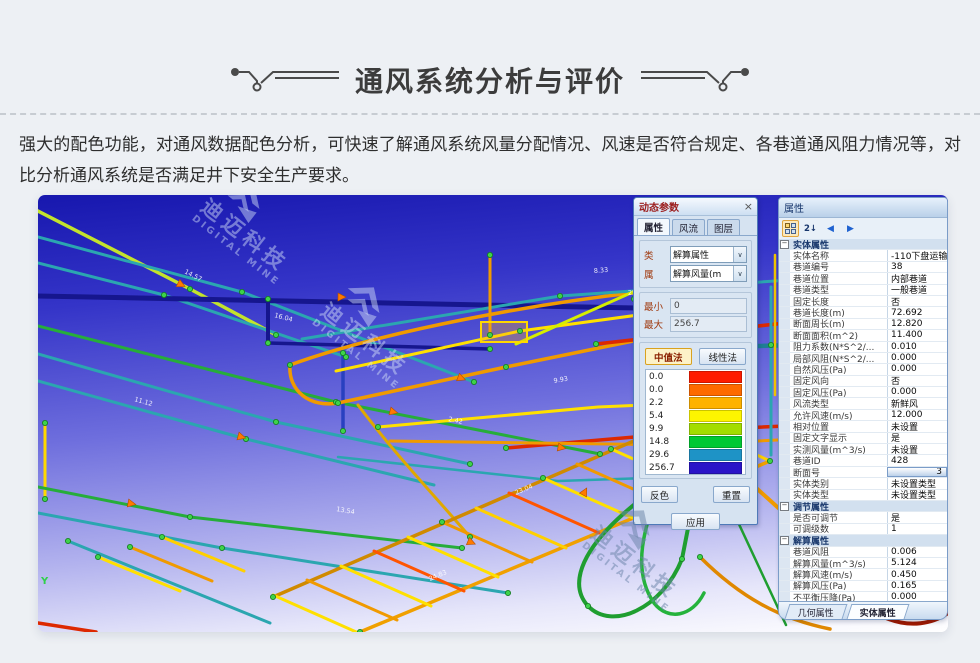 Image resolution: width=980 pixels, height=663 pixels. Describe the element at coordinates (863, 495) in the screenshot. I see `property-row: 实体类型 未设置类型` at that location.